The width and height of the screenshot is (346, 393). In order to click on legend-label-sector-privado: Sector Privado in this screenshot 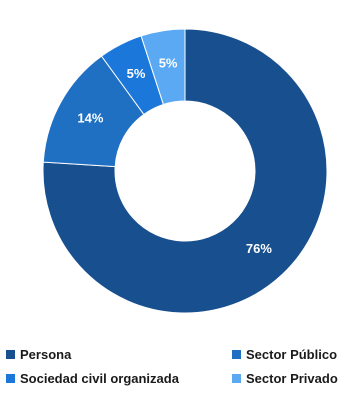, I will do `click(292, 378)`.